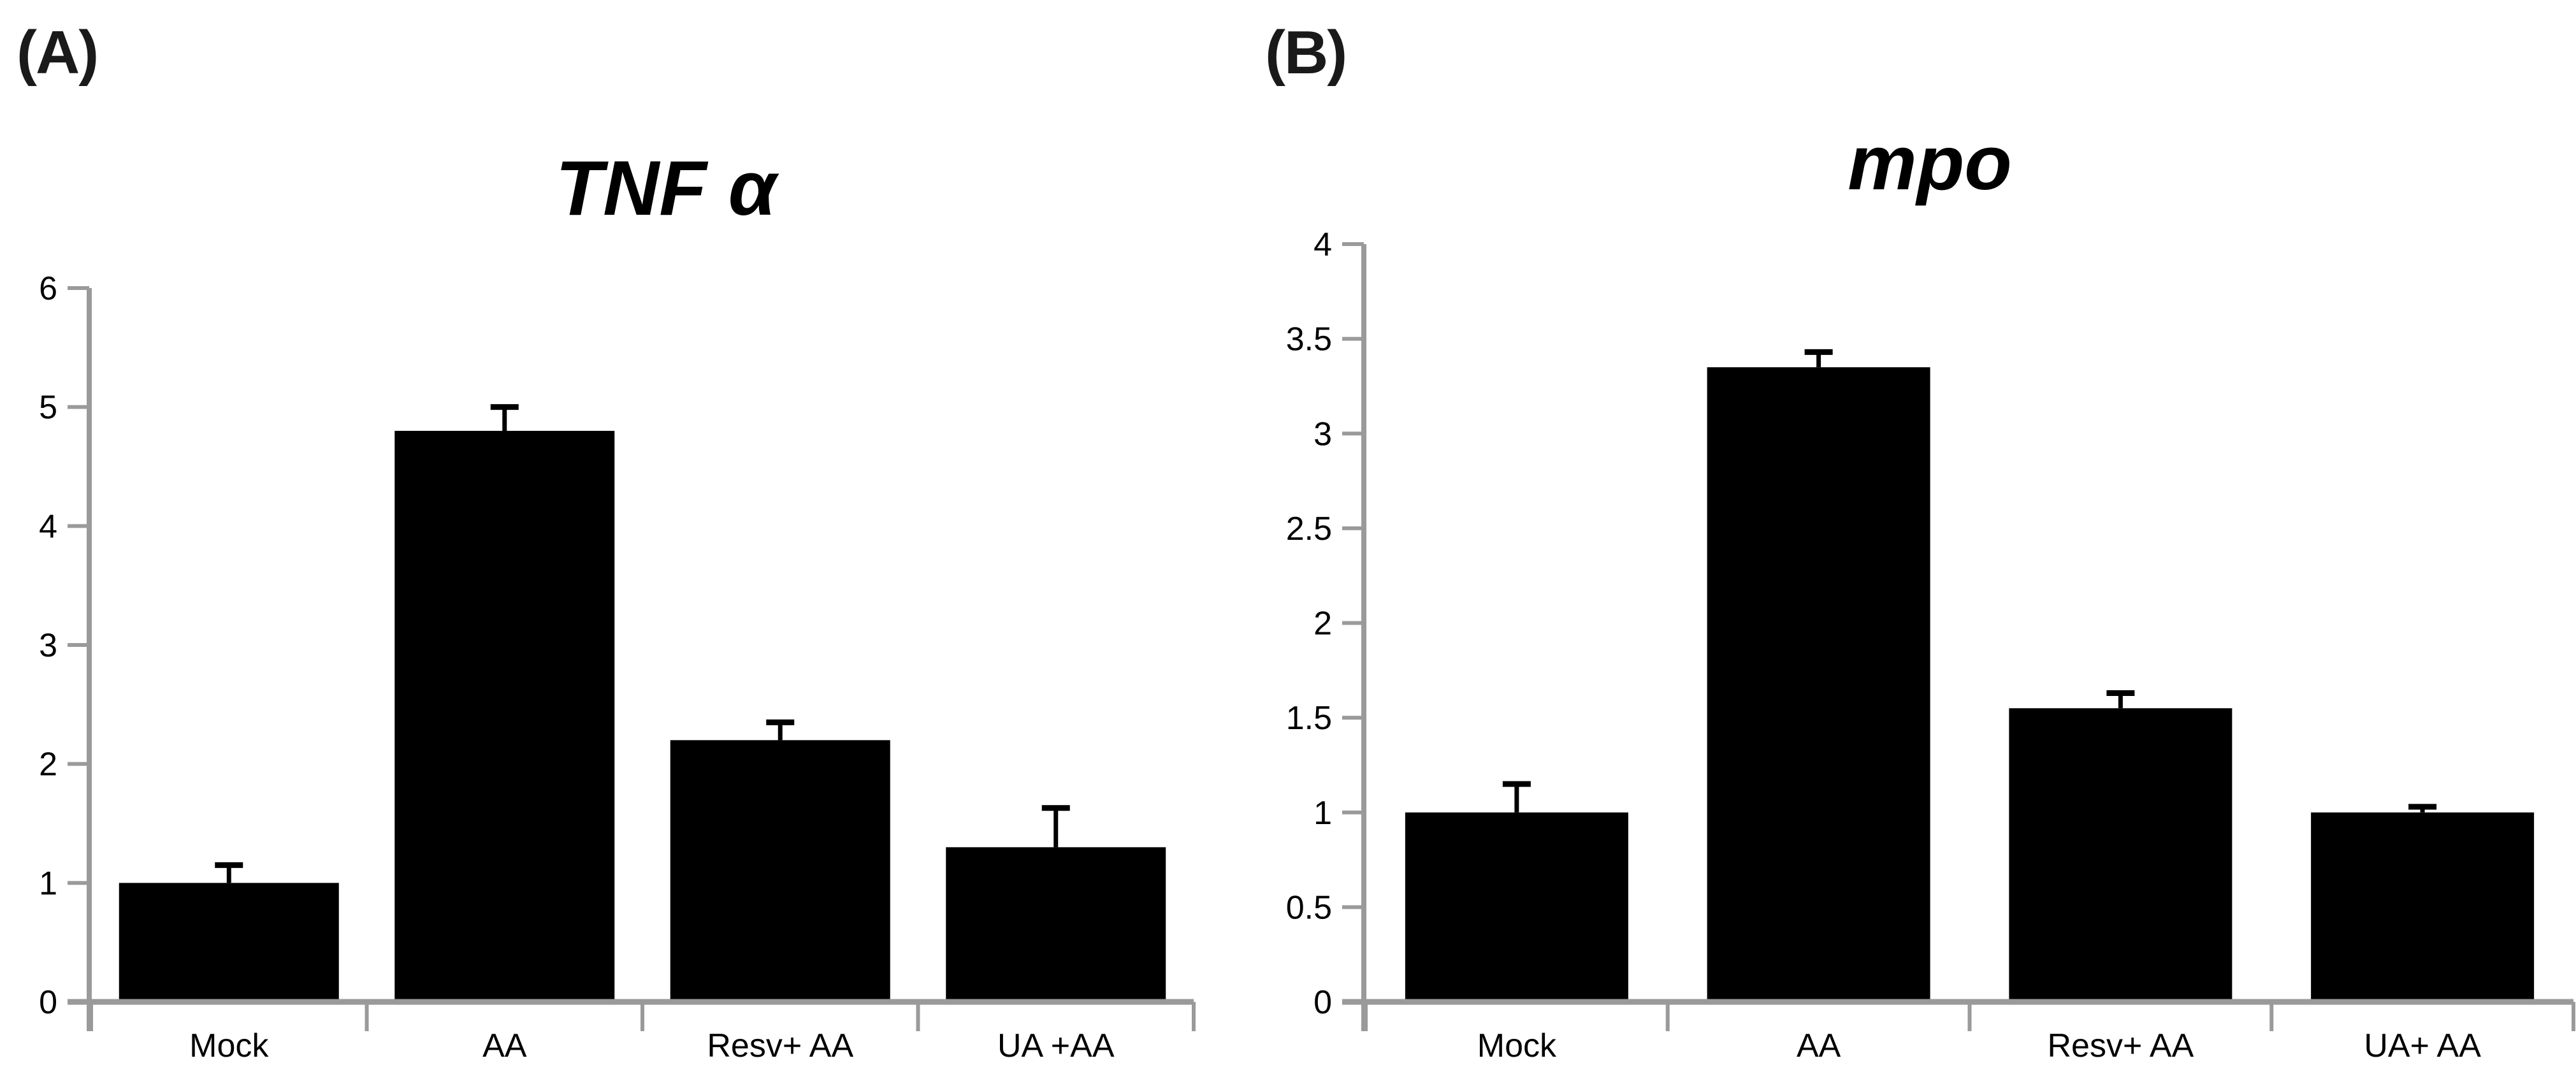 The width and height of the screenshot is (2576, 1079). What do you see at coordinates (1309, 529) in the screenshot?
I see `y-axis-tick-label: 2.5` at bounding box center [1309, 529].